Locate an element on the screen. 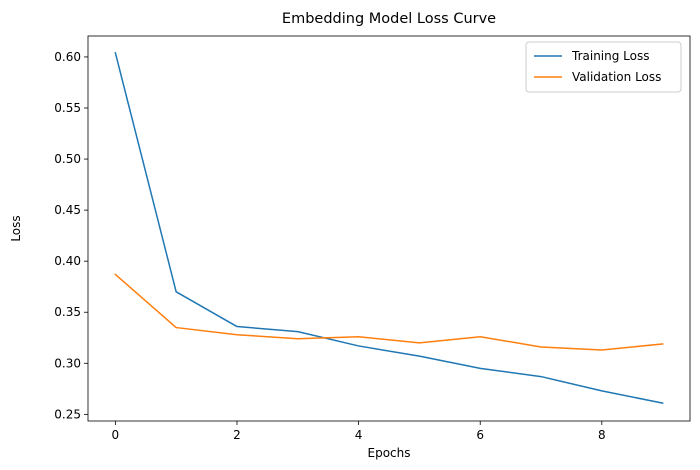 The image size is (700, 470). legend-entry-label: Training Loss is located at coordinates (610, 56).